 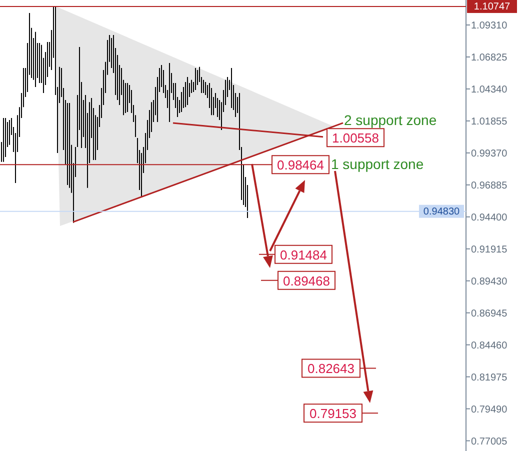 I want to click on y-tick-label: 1.09310, so click(x=489, y=26).